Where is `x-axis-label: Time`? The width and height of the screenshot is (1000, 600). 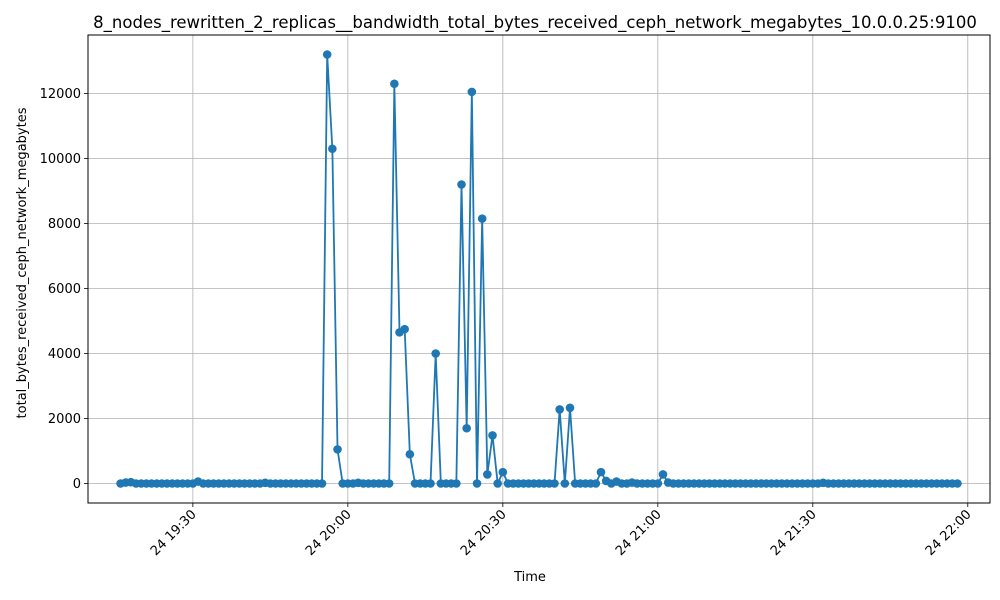 x-axis-label: Time is located at coordinates (529, 577).